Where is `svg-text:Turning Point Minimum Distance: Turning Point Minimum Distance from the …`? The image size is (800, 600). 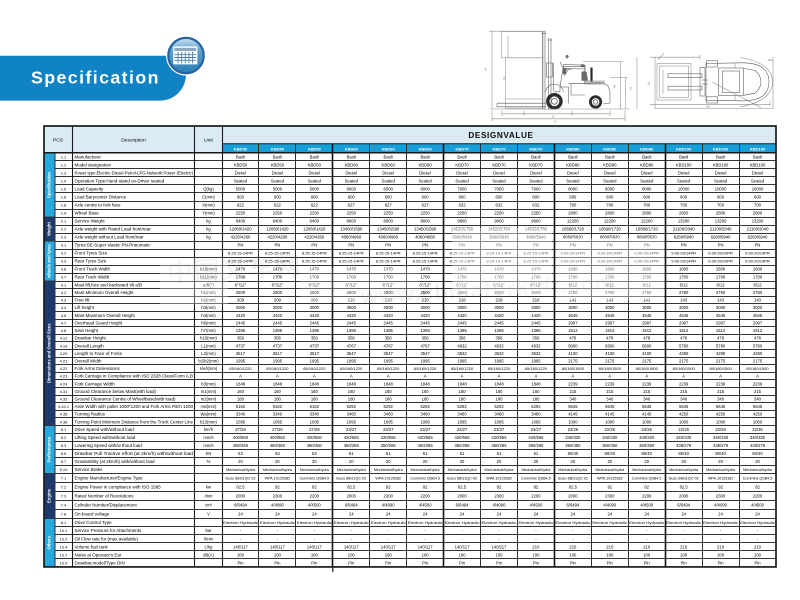
svg-text:Turning Point Minimum Distance: Turning Point Minimum Distance from the … is located at coordinates (134, 421).